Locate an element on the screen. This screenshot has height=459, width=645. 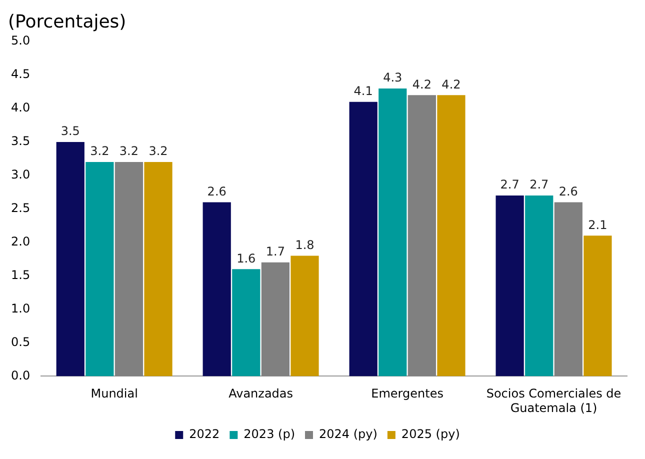
y-tick-label: 1.0 is located at coordinates (20, 308).